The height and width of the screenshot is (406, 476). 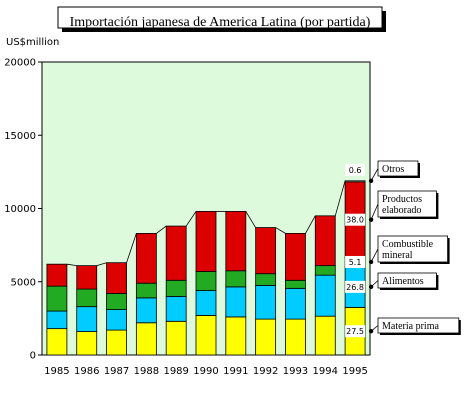 I want to click on y-tick-label: 5000, so click(x=23, y=282).